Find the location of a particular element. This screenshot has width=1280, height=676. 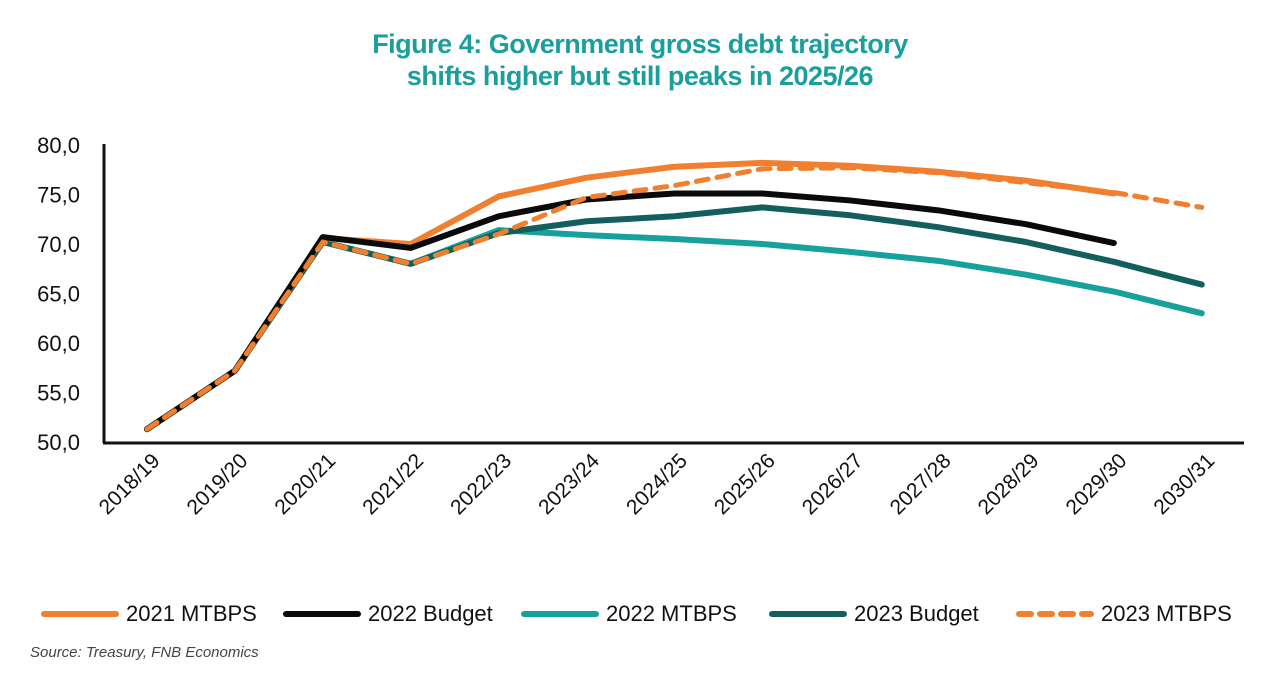

x-tick-label: 2030/31 is located at coordinates (1184, 484).